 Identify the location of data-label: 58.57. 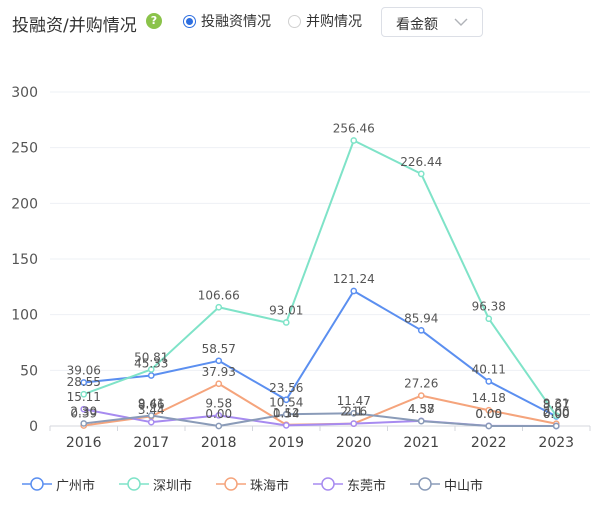
(219, 349).